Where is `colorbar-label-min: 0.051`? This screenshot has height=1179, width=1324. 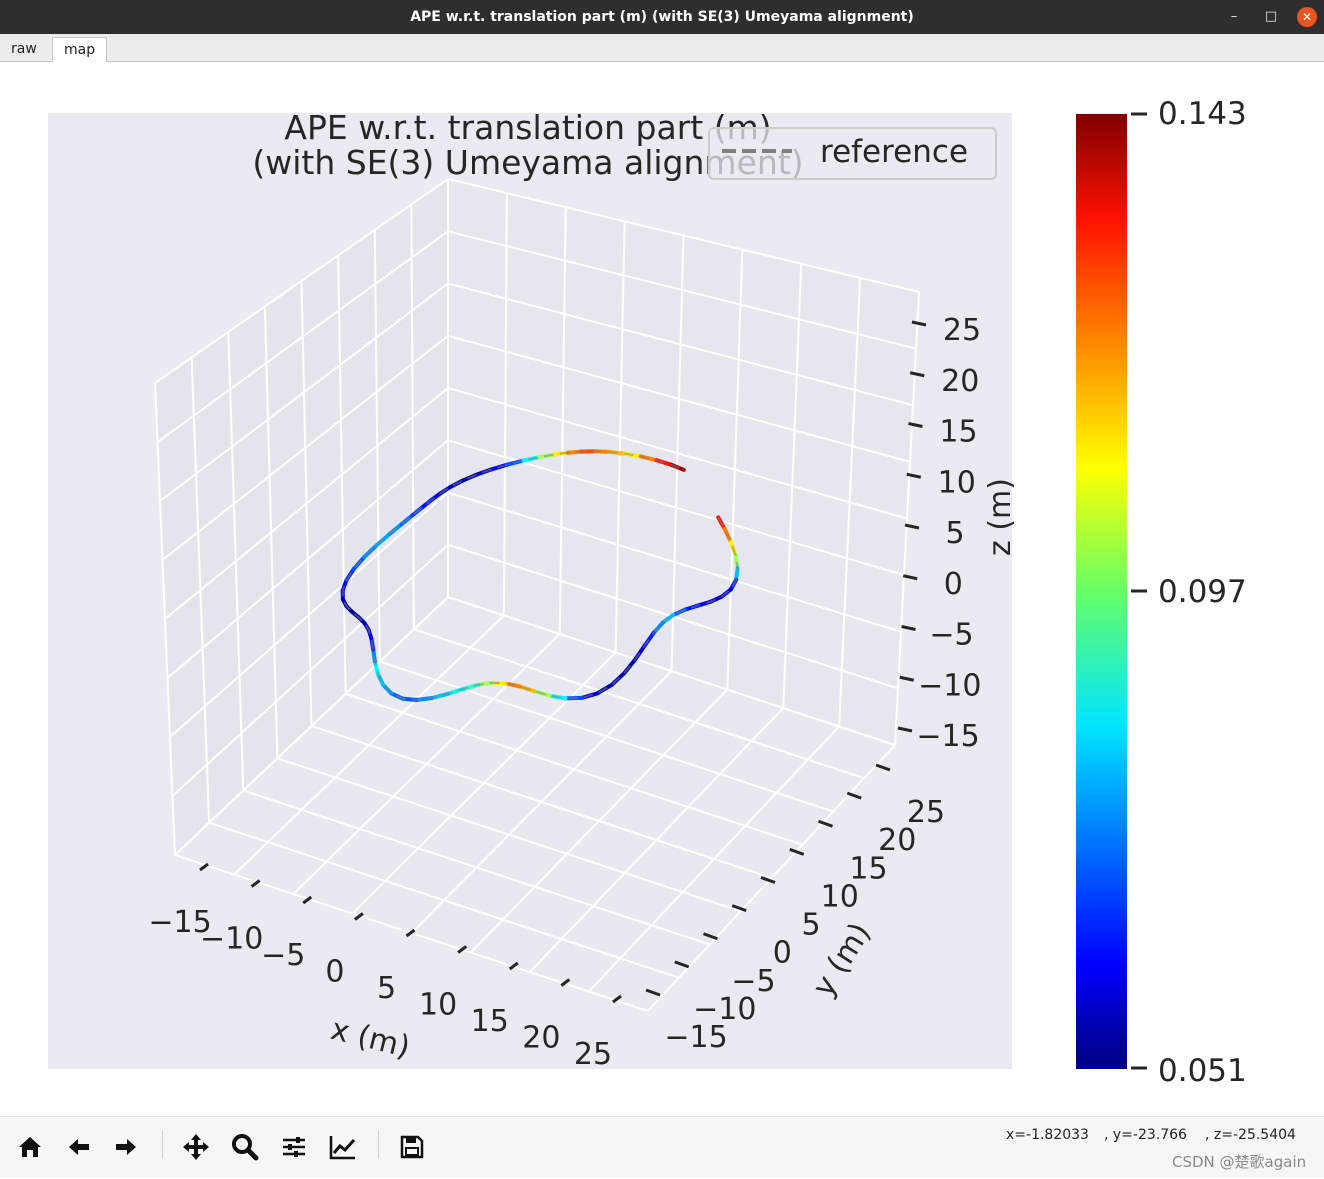
colorbar-label-min: 0.051 is located at coordinates (1202, 1071).